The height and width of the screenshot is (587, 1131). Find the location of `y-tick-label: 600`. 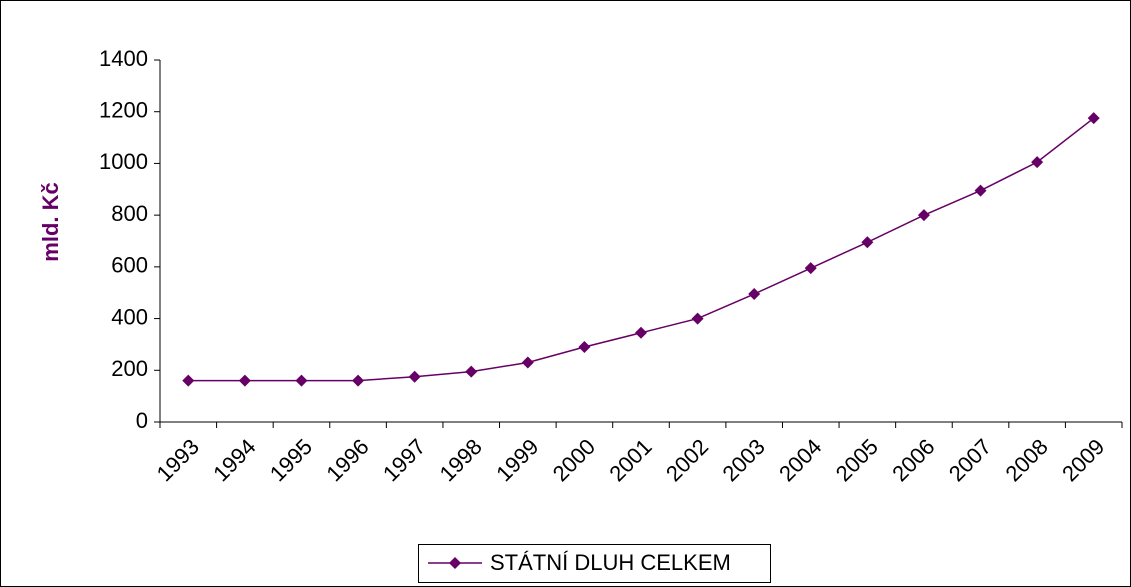

y-tick-label: 600 is located at coordinates (129, 265).